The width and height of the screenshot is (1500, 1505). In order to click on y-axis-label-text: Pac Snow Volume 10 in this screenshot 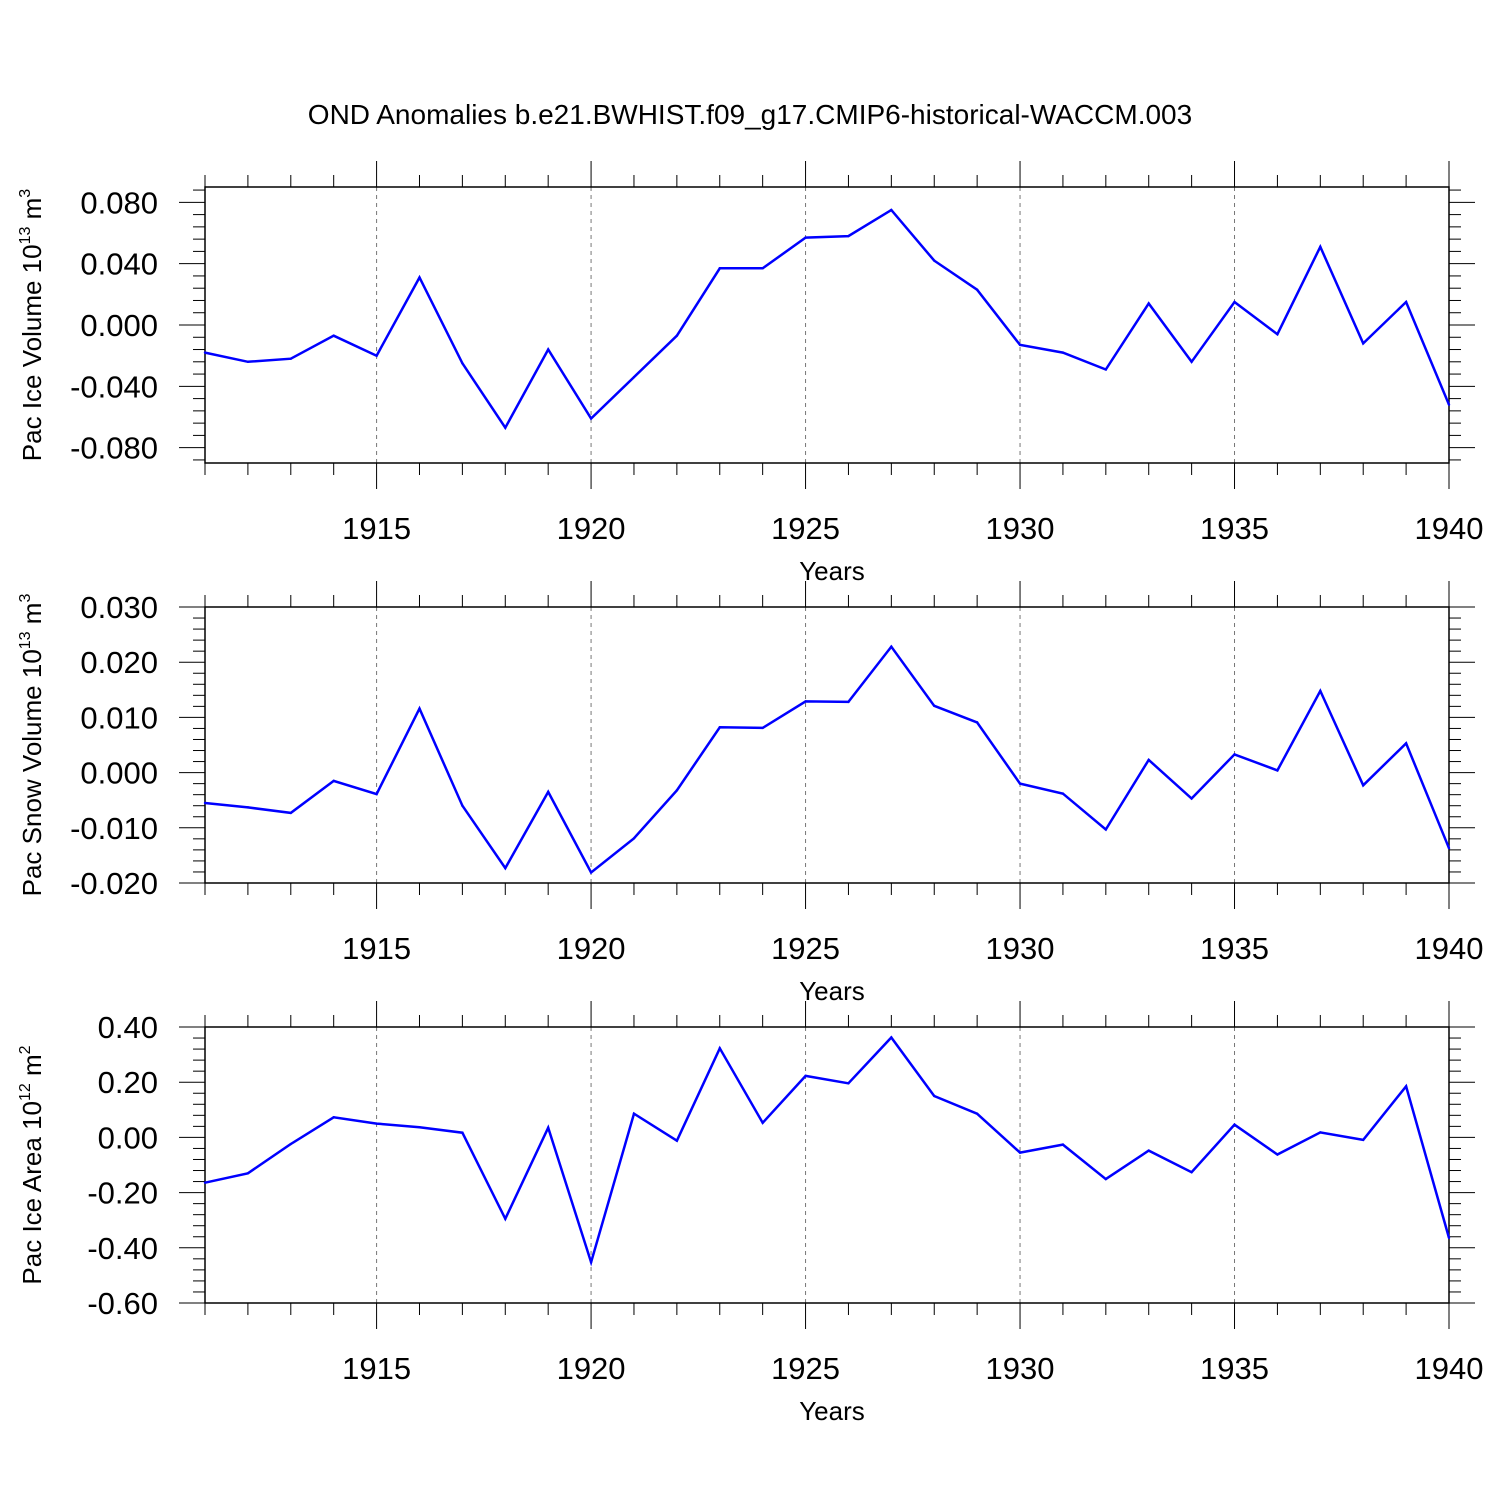, I will do `click(32, 772)`.